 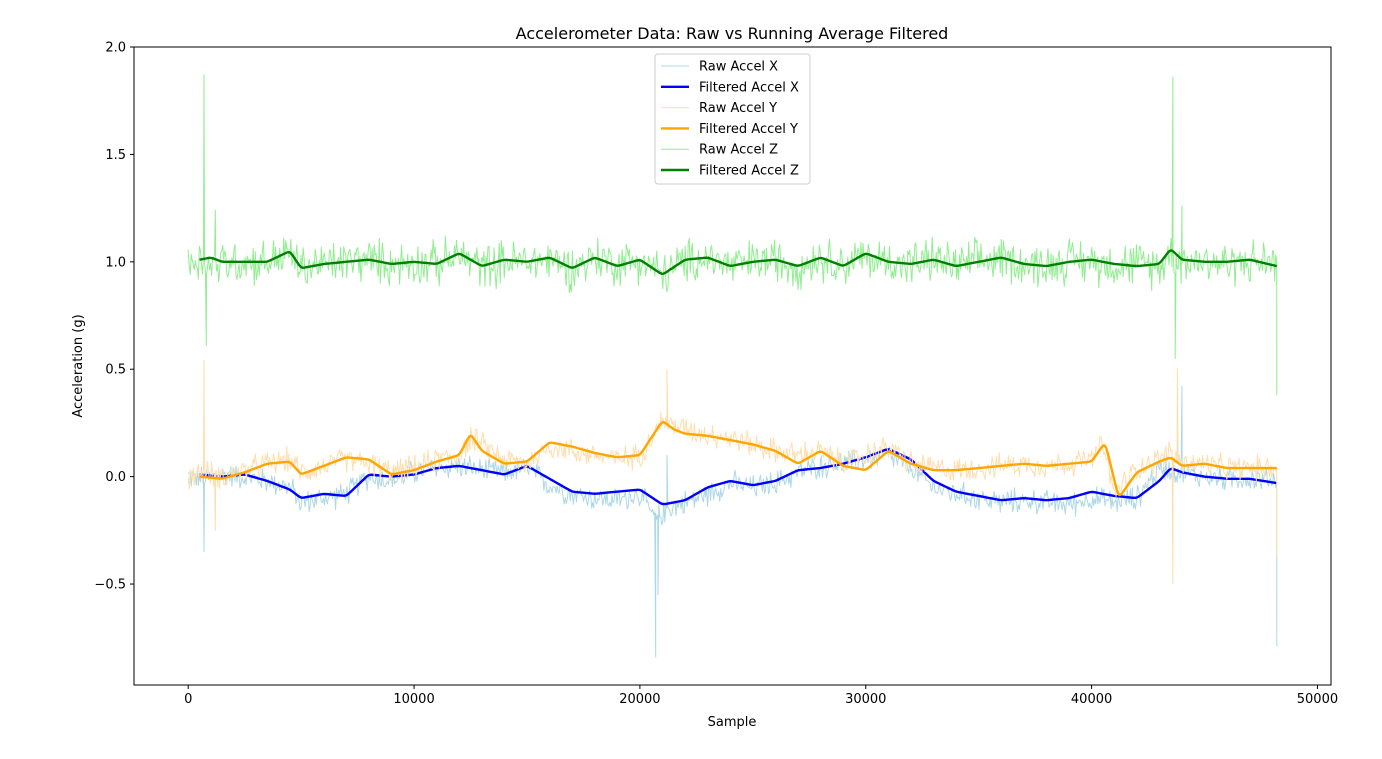 What do you see at coordinates (1317, 699) in the screenshot?
I see `x-tick-label: 50000` at bounding box center [1317, 699].